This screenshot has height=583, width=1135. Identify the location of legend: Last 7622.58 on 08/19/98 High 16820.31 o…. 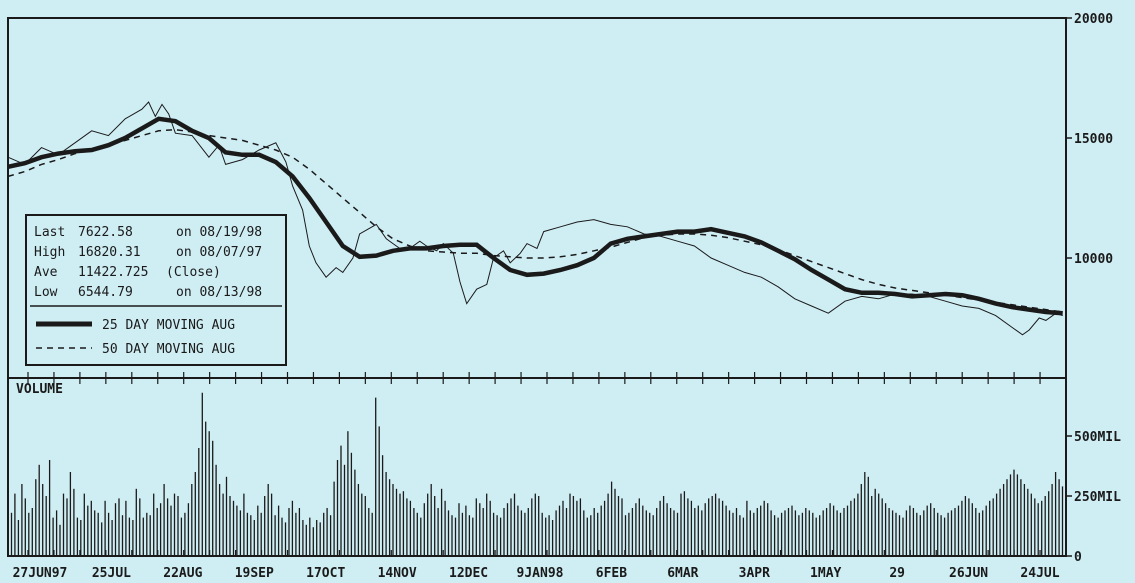
(156, 290).